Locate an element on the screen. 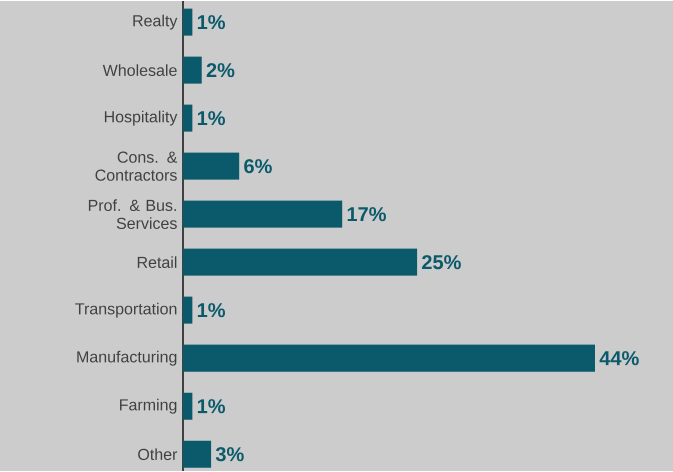 This screenshot has height=472, width=673. data-label: 17% is located at coordinates (367, 214).